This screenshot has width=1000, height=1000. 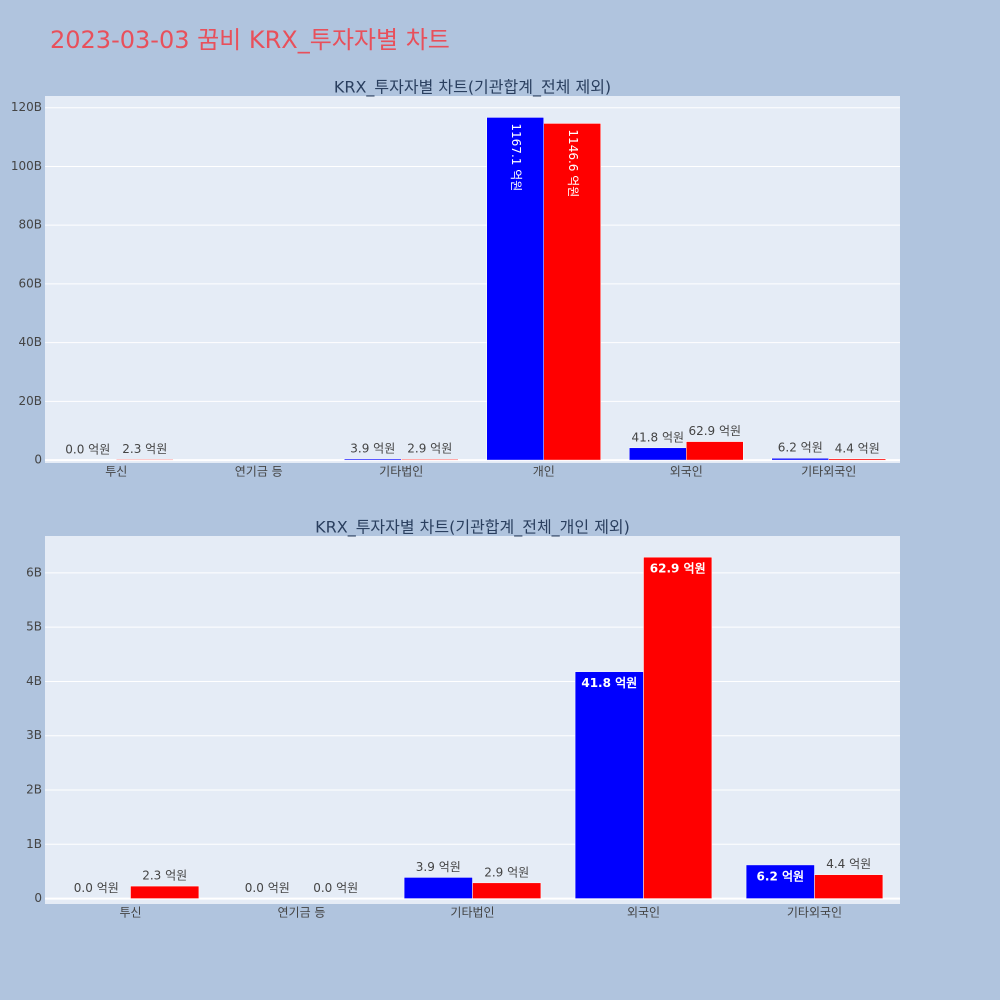 What do you see at coordinates (30, 342) in the screenshot?
I see `y-tick-label: 40B` at bounding box center [30, 342].